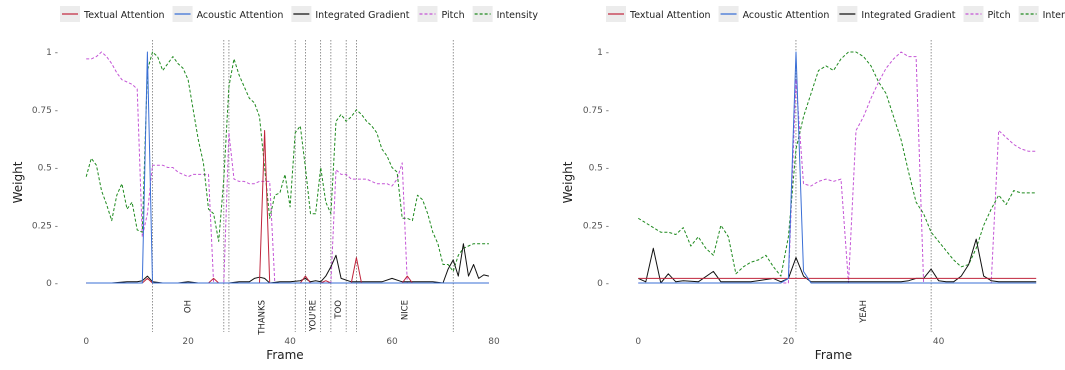 This screenshot has height=370, width=1065. Describe the element at coordinates (339, 310) in the screenshot. I see `word-label: TOO` at that location.